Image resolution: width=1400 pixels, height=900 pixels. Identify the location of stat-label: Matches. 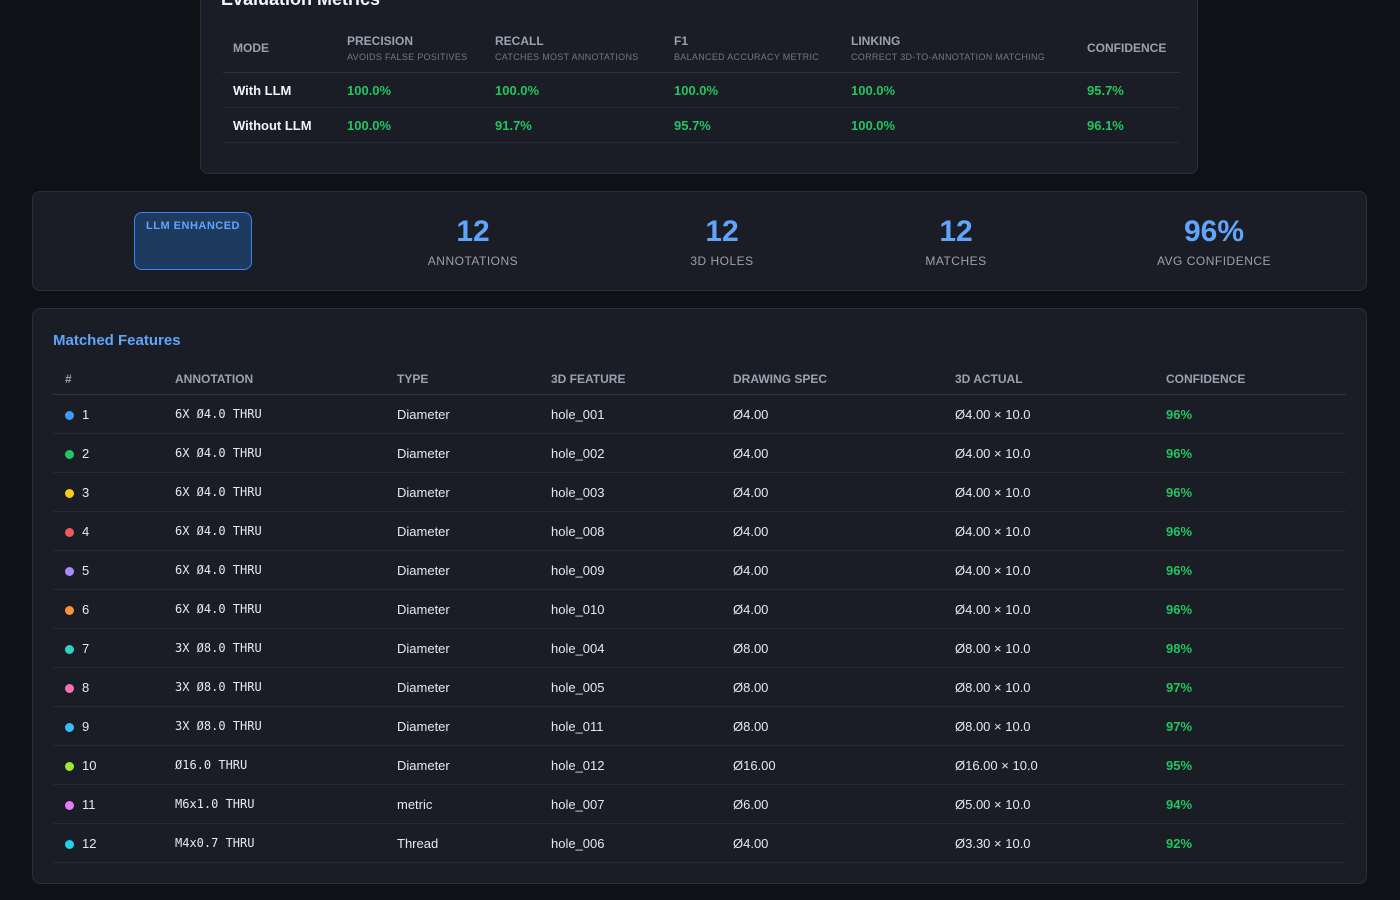
(956, 261).